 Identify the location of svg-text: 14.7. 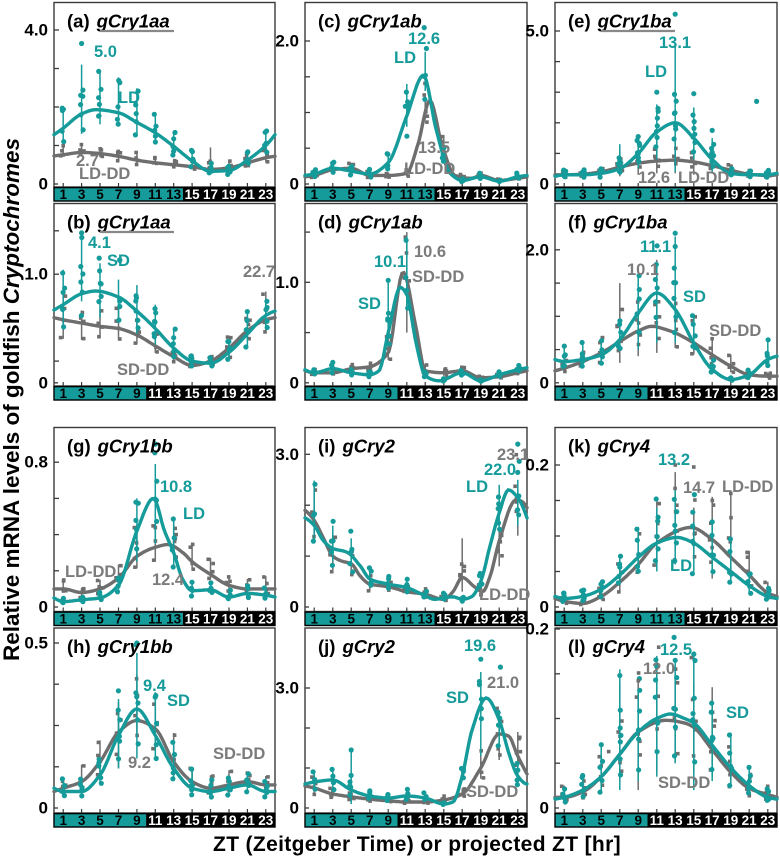
(699, 488).